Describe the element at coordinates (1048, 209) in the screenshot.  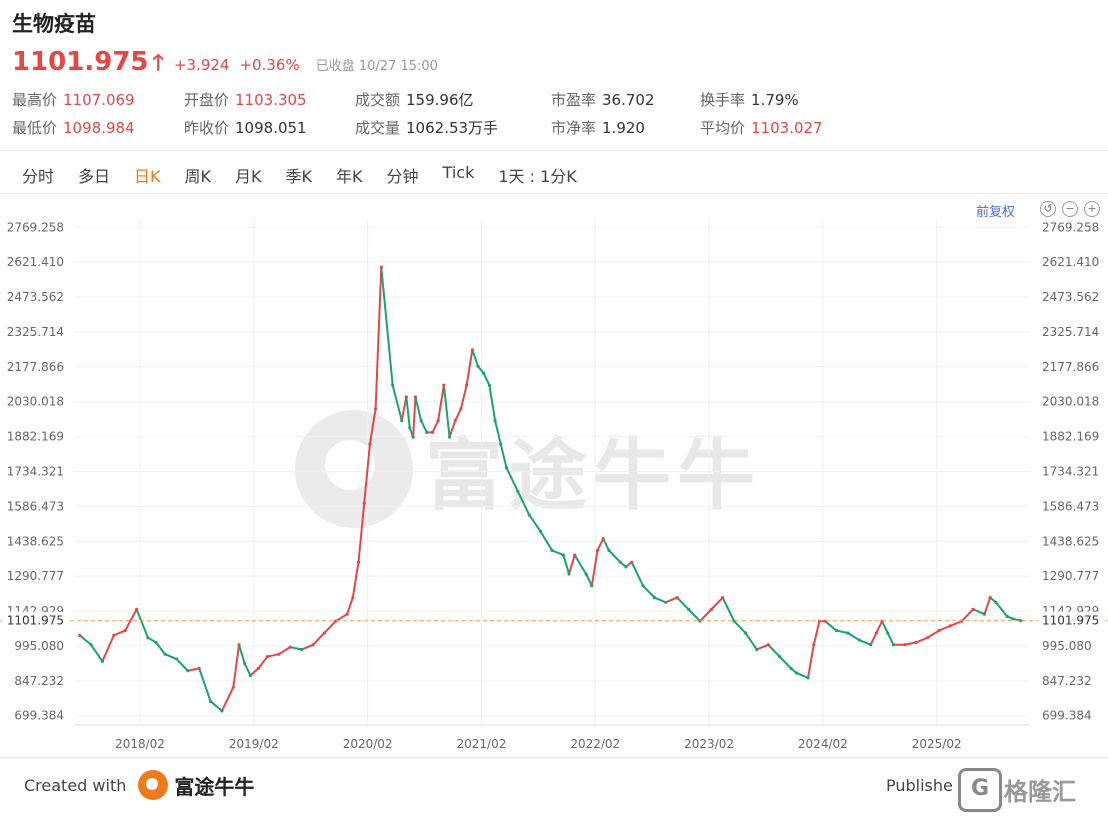
I see `undo-icon: ↺` at that location.